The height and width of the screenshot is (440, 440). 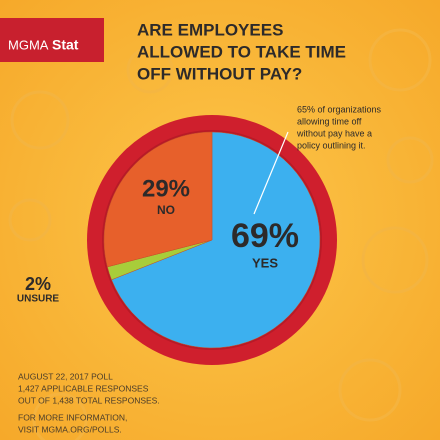 What do you see at coordinates (271, 173) in the screenshot?
I see `annotation-leader` at bounding box center [271, 173].